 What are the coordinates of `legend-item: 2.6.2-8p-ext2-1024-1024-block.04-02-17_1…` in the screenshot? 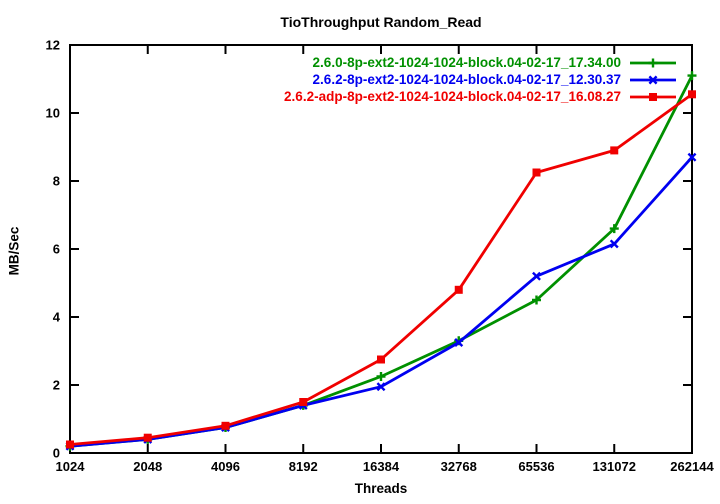 It's located at (494, 79).